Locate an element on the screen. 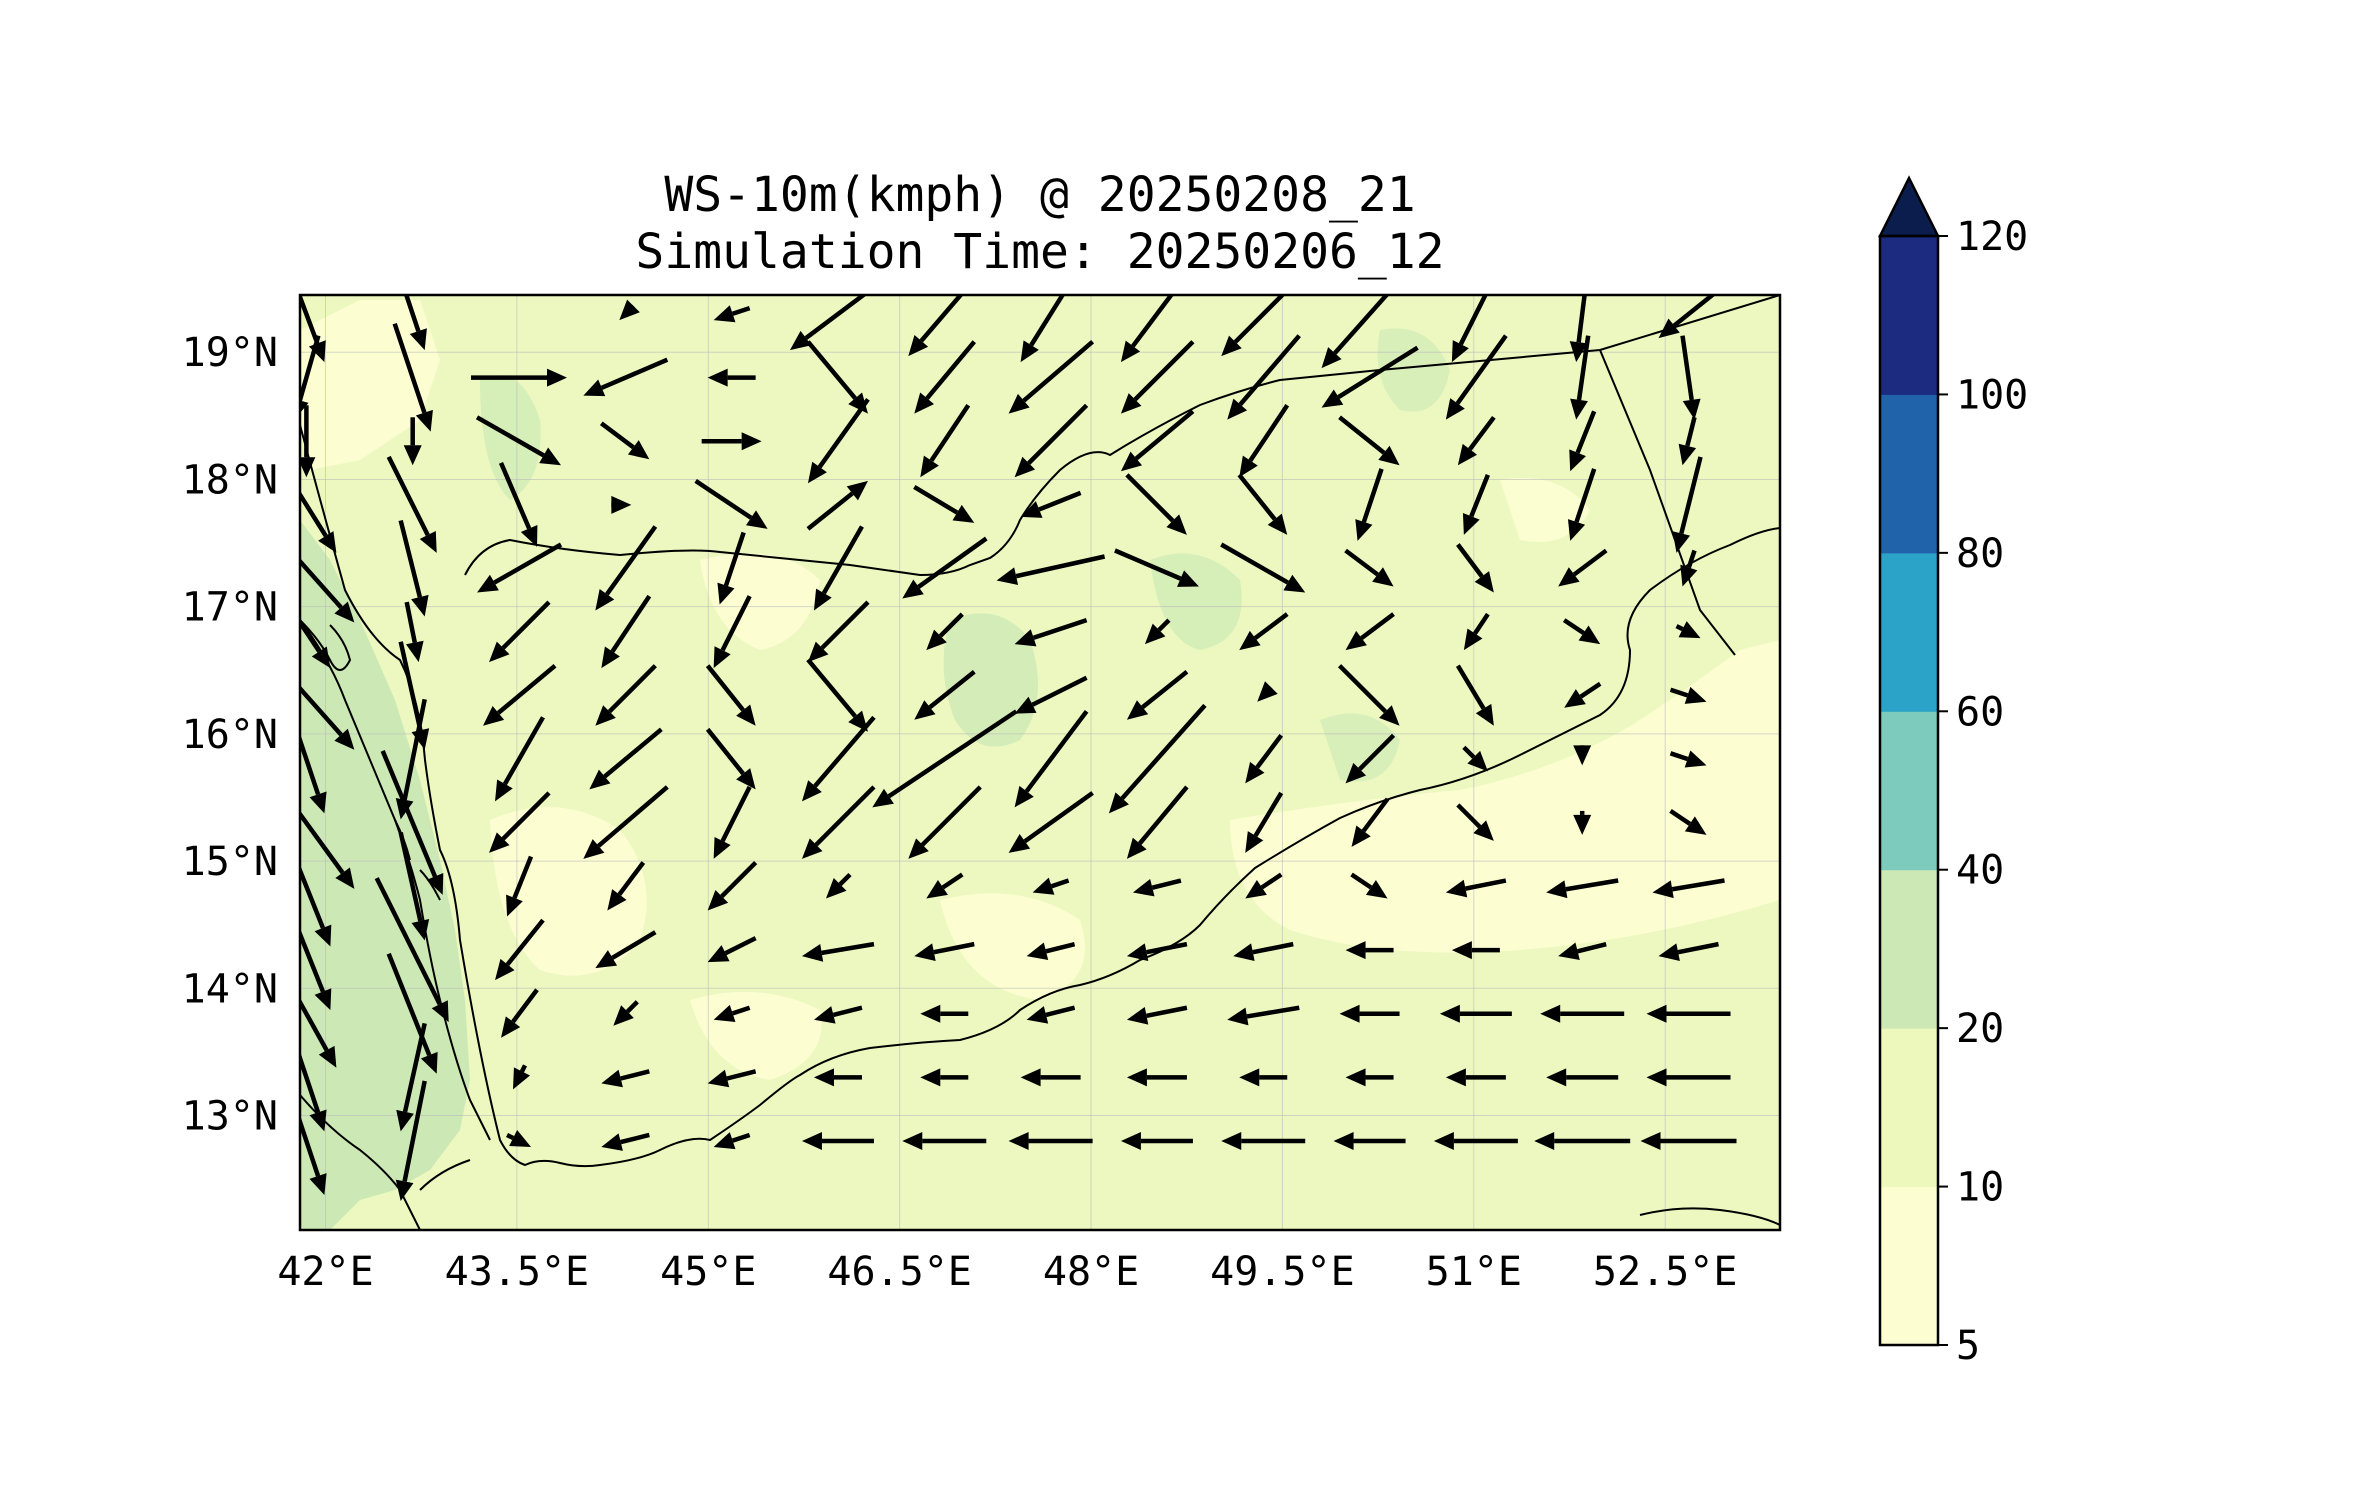 The height and width of the screenshot is (1500, 2371). title-line-2: Simulation Time: 20250206_12 is located at coordinates (1039, 252).